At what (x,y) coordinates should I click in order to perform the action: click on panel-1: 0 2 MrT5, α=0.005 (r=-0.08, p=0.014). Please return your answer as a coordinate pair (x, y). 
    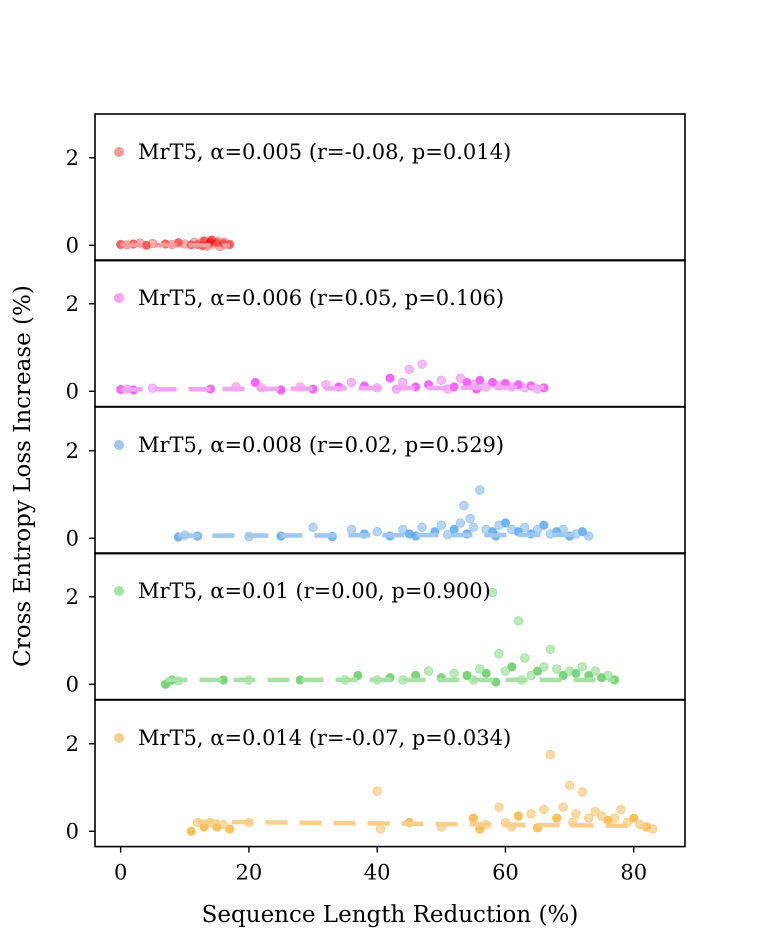
    Looking at the image, I should click on (376, 187).